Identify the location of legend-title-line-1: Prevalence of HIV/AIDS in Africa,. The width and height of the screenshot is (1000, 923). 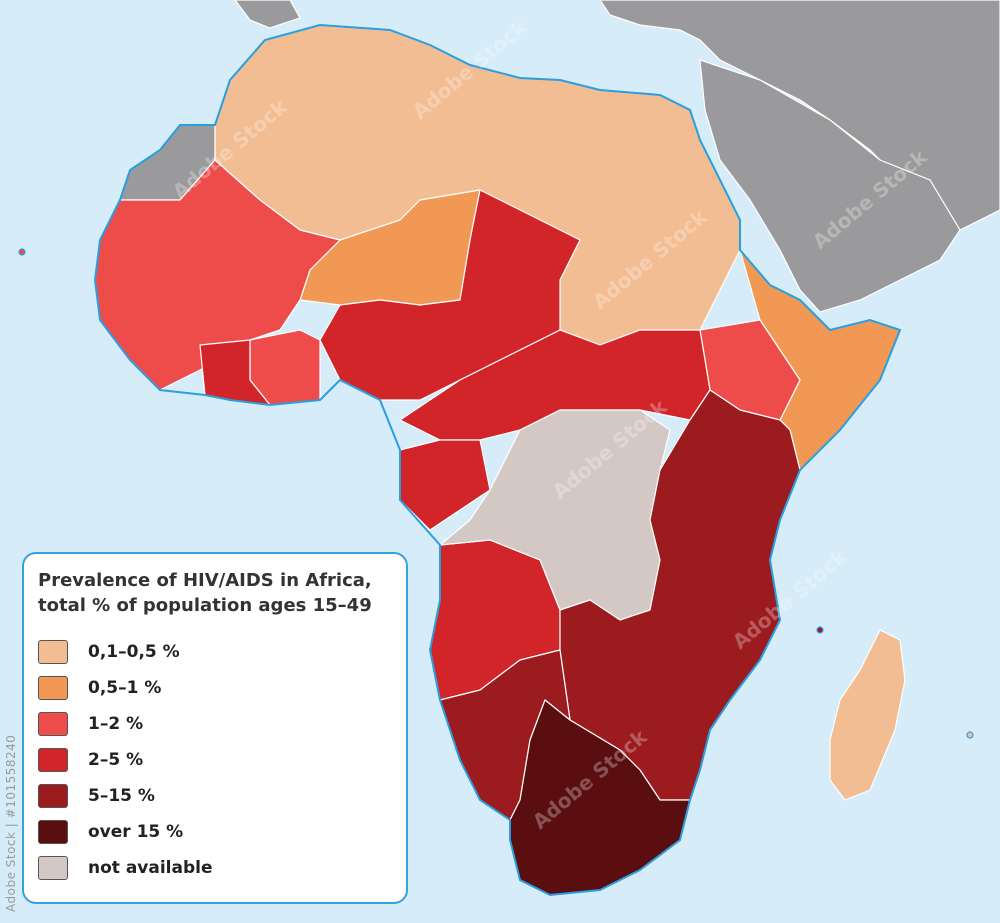
(205, 580).